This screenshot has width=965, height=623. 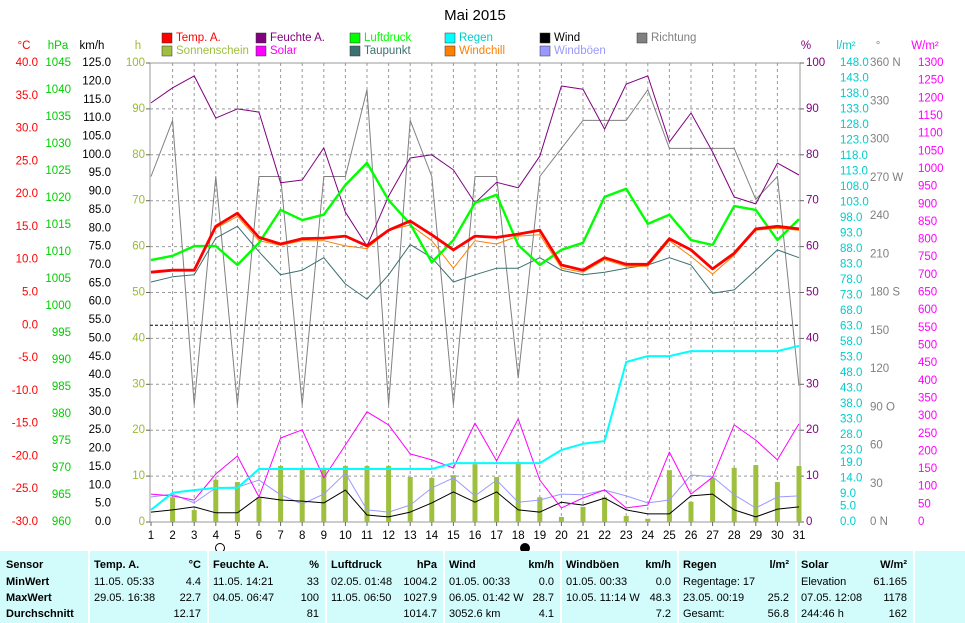 I want to click on y-tick-label: -20.0, so click(x=25, y=456).